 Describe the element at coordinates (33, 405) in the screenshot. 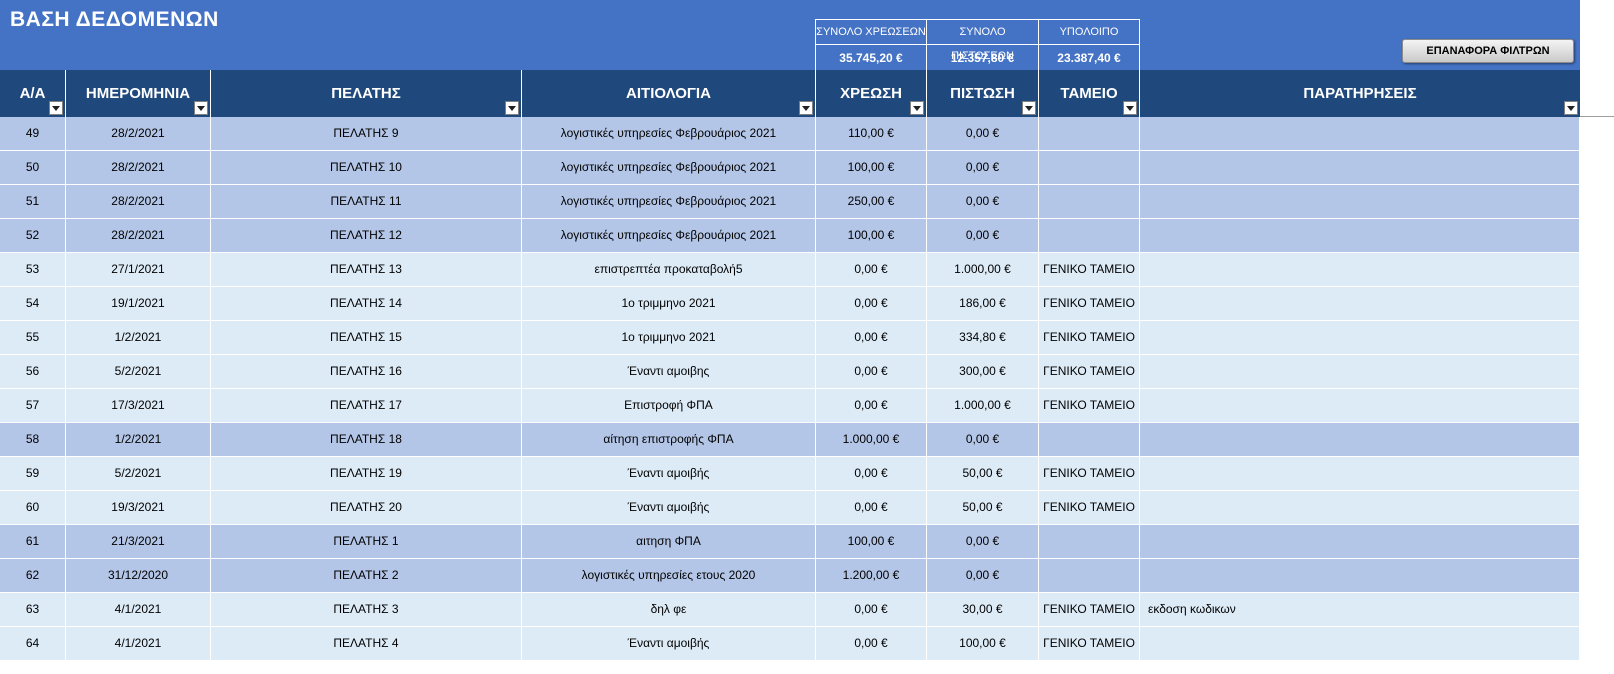

I see `cell-id: 57` at that location.